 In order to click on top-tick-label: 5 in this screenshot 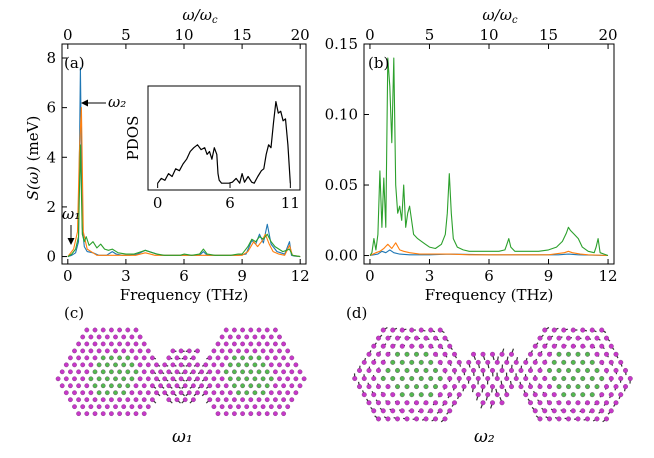, I will do `click(430, 35)`.